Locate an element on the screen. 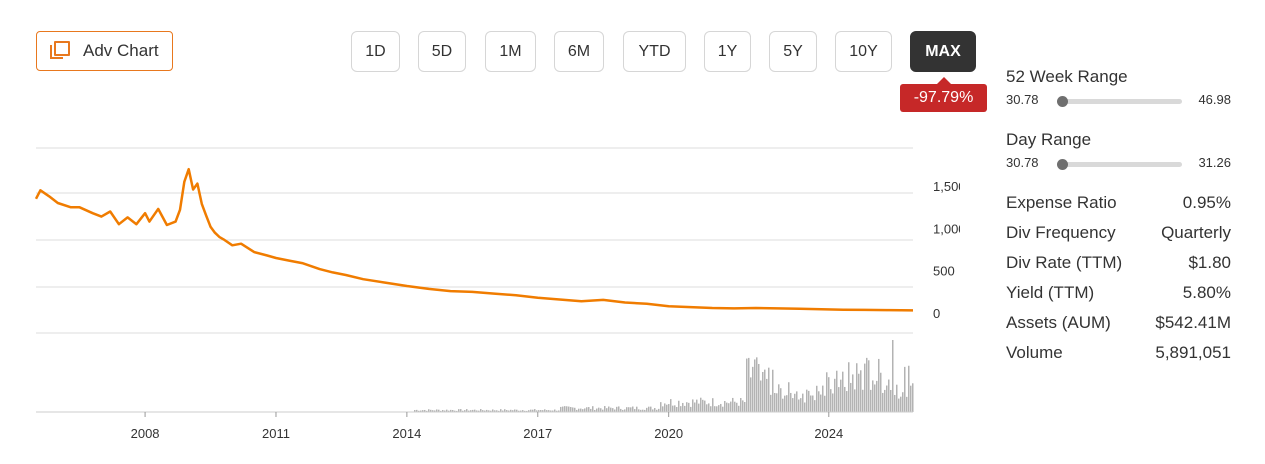 The height and width of the screenshot is (464, 1265). week52-low: 30.78 is located at coordinates (1022, 99).